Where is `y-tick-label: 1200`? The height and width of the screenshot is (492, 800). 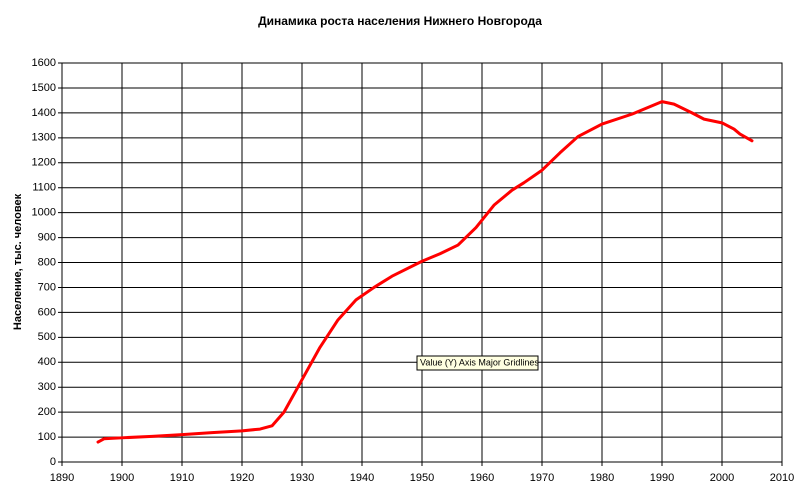 y-tick-label: 1200 is located at coordinates (44, 163).